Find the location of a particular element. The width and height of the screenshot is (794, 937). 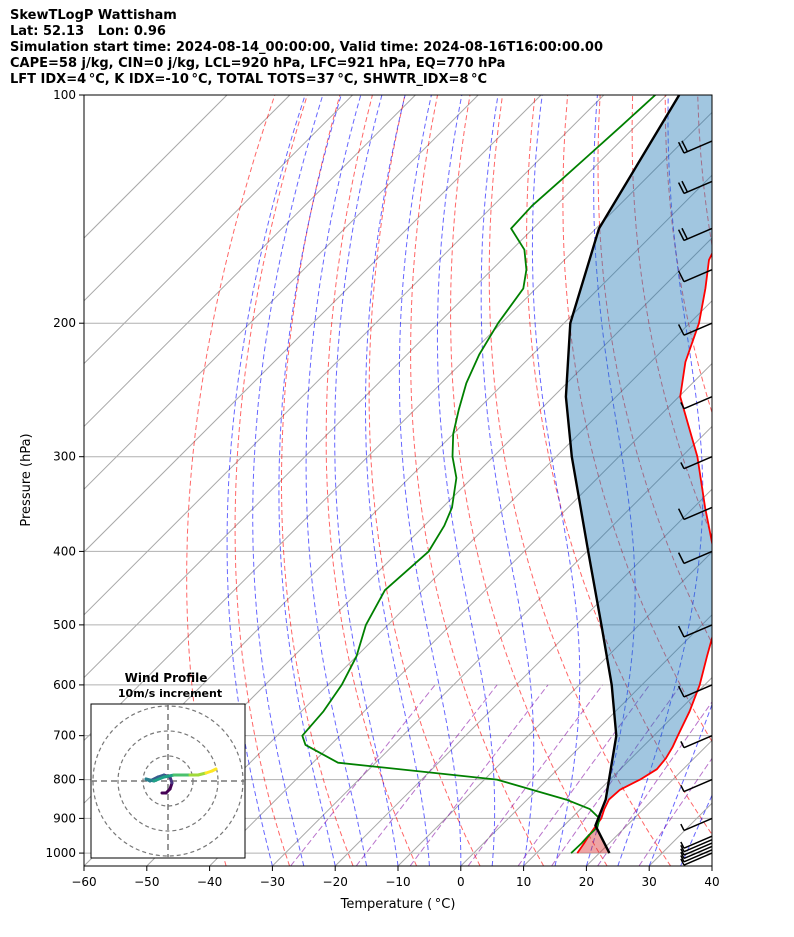

x-tick-label: 20 is located at coordinates (586, 882).